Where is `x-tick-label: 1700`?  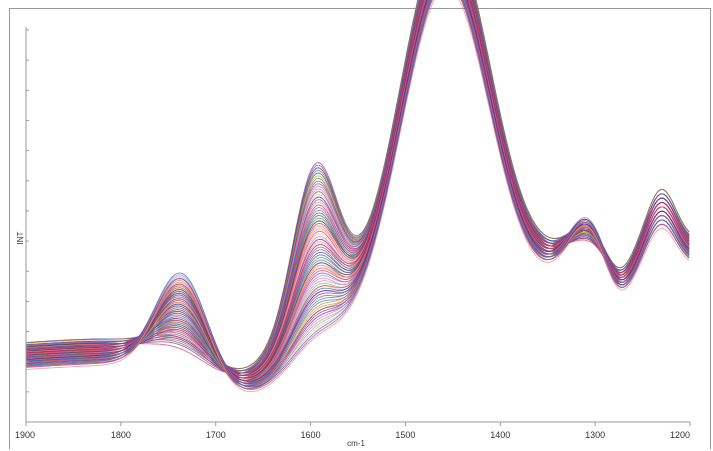 x-tick-label: 1700 is located at coordinates (216, 435).